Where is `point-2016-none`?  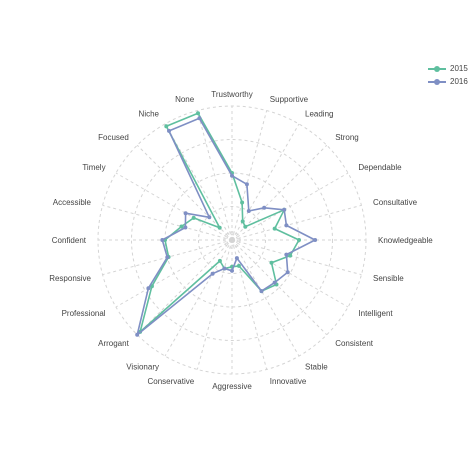 point-2016-none is located at coordinates (199, 118).